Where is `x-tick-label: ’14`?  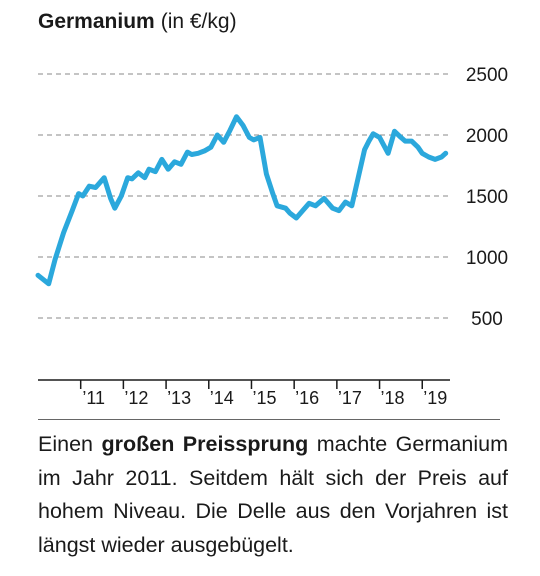 x-tick-label: ’14 is located at coordinates (222, 398).